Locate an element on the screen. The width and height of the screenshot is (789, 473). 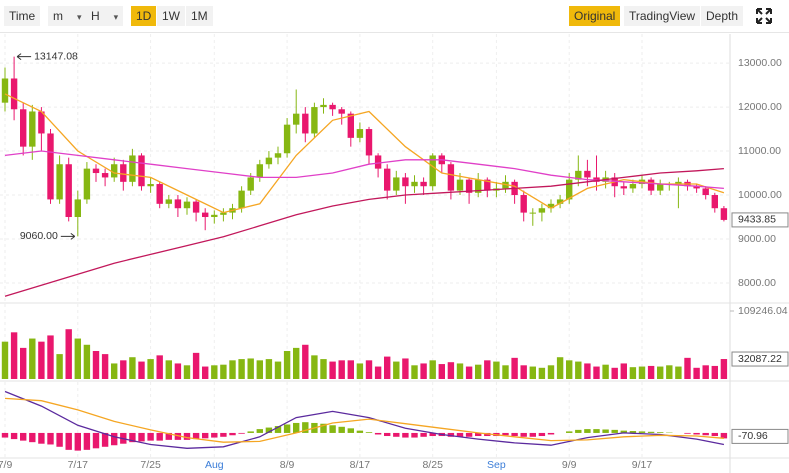
last-price: 9433.85 is located at coordinates (757, 220).